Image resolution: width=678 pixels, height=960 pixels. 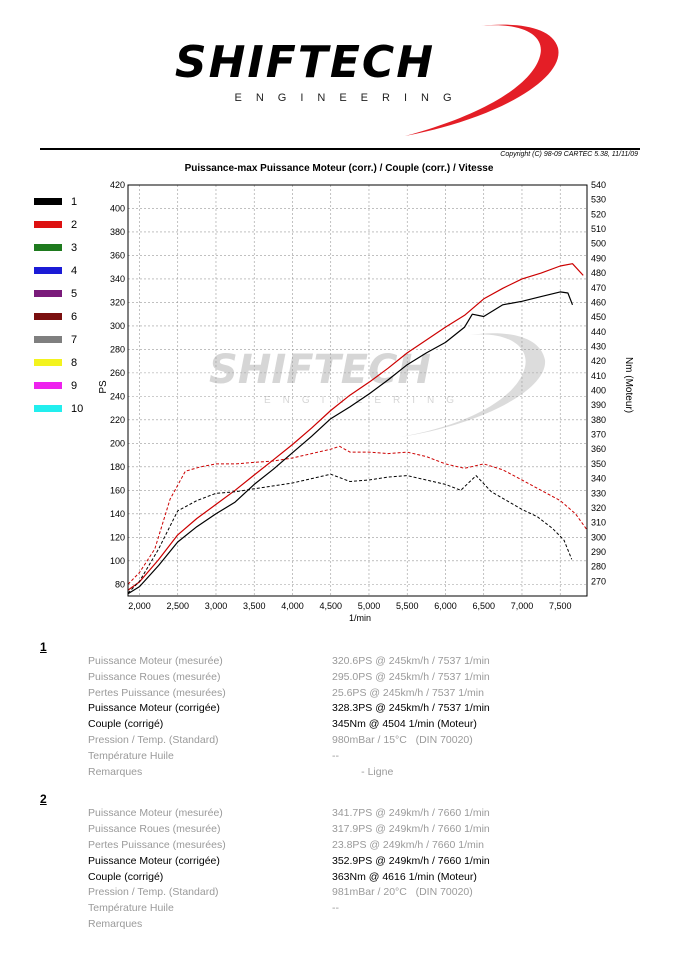 I want to click on result-label: Puissance Moteur (corrigée), so click(x=154, y=860).